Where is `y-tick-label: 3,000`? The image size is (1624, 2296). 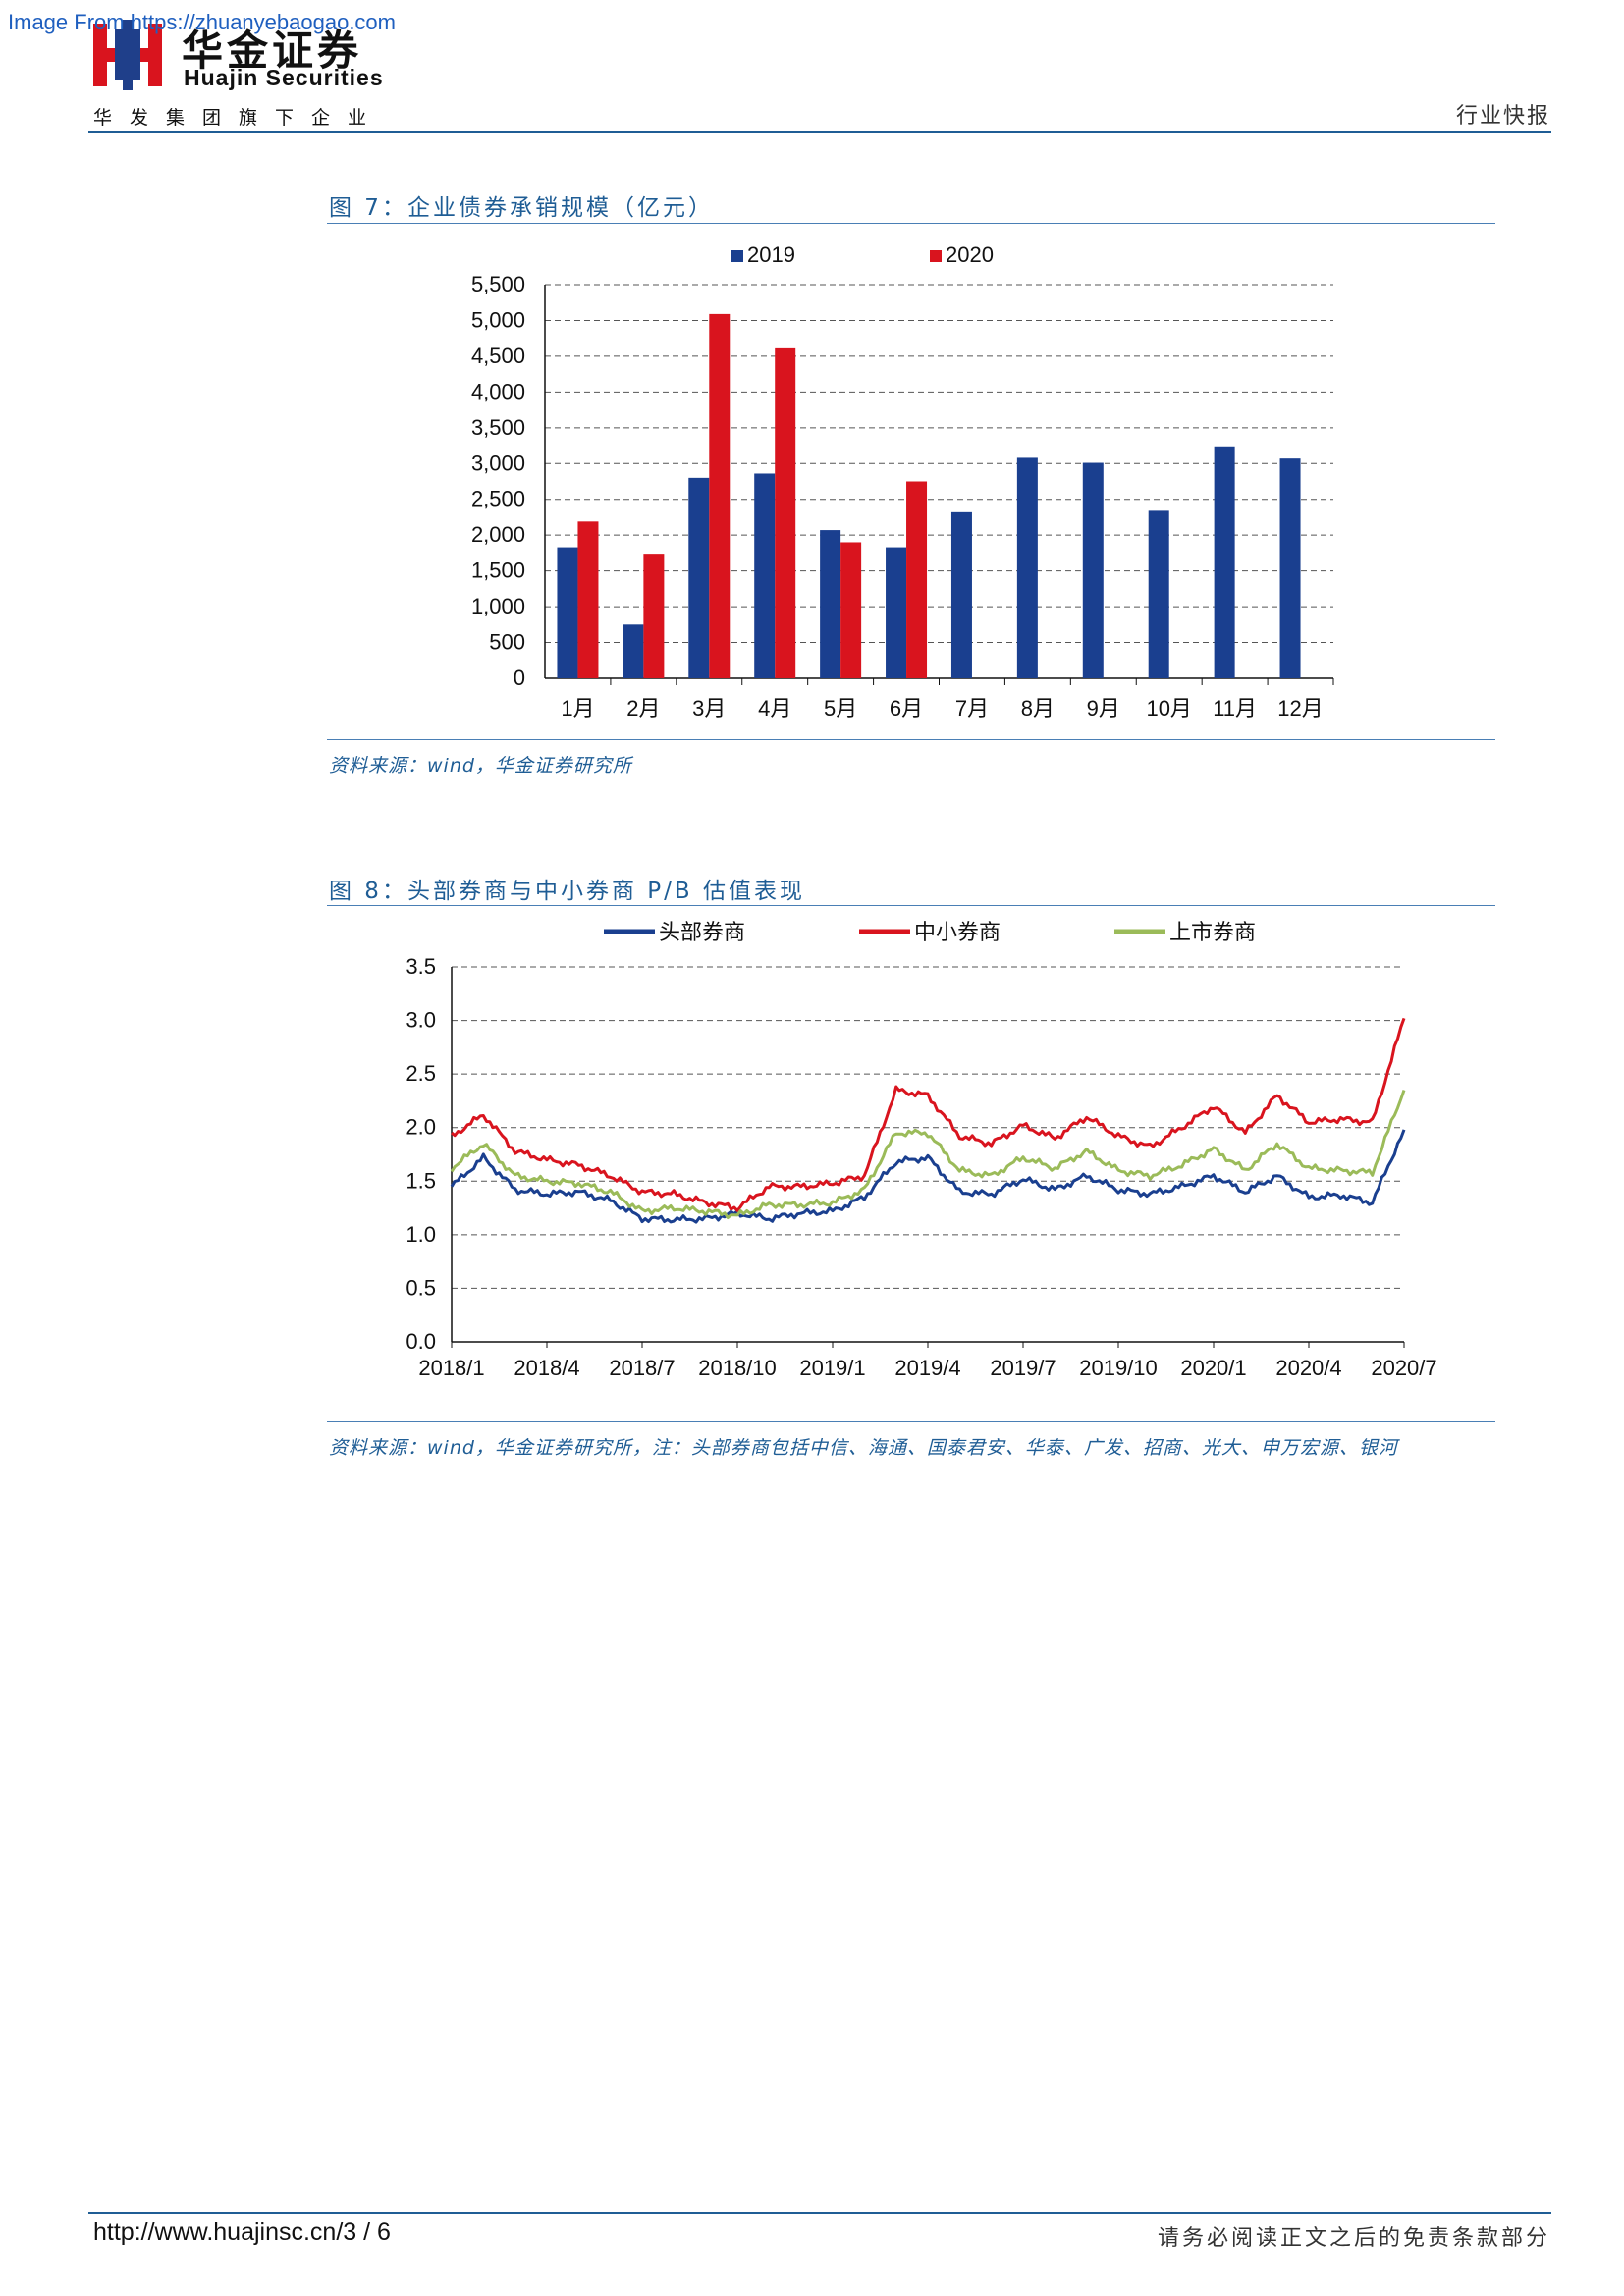 y-tick-label: 3,000 is located at coordinates (498, 463).